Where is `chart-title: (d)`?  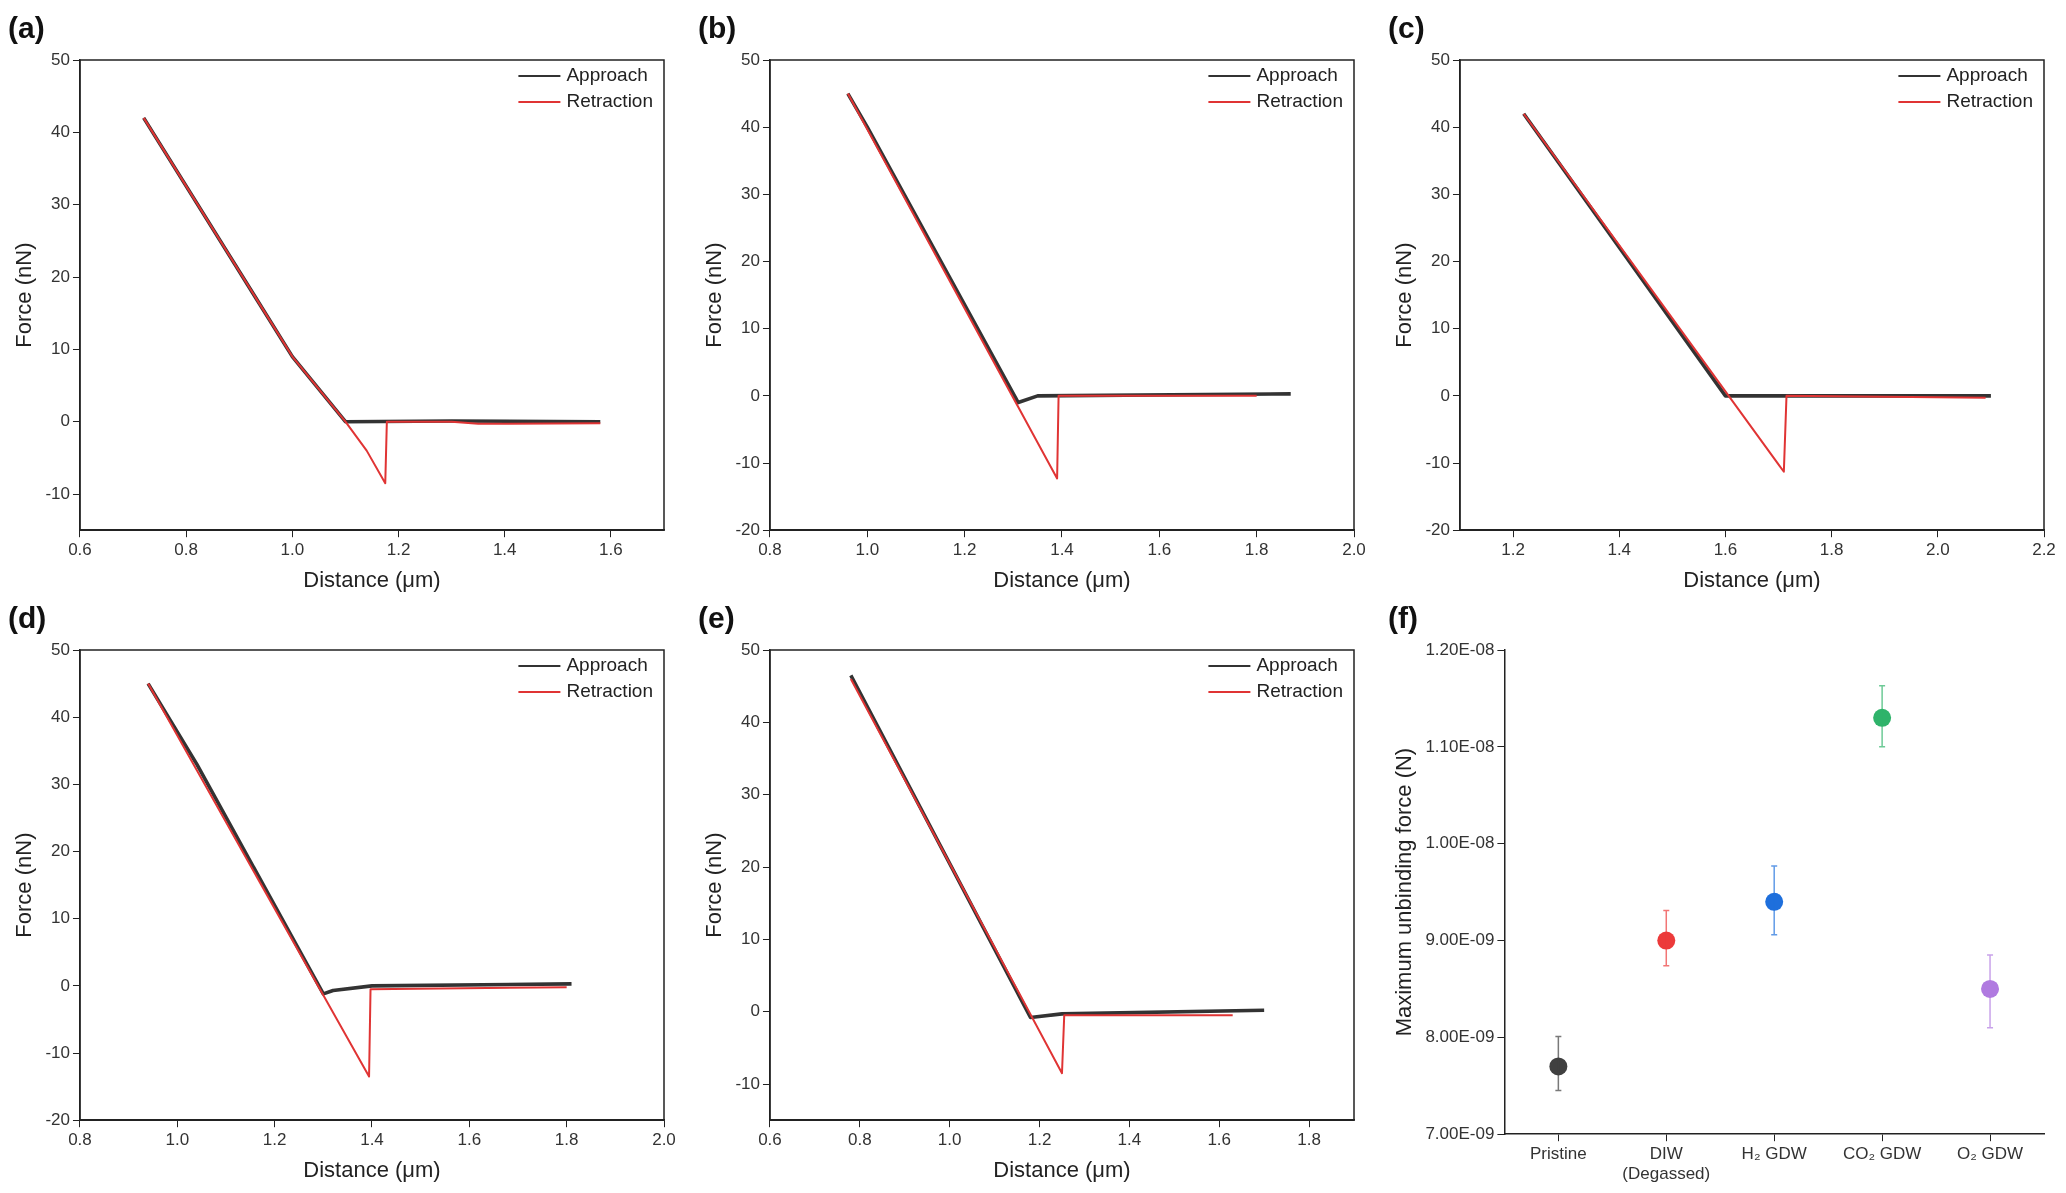
chart-title: (d) is located at coordinates (27, 618).